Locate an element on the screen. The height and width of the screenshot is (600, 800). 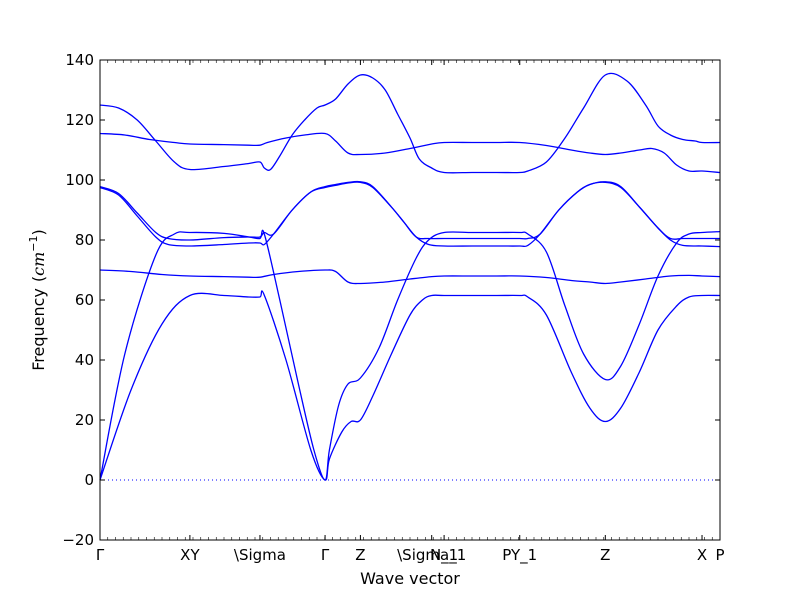
y-tick-label: 20 is located at coordinates (84, 420).